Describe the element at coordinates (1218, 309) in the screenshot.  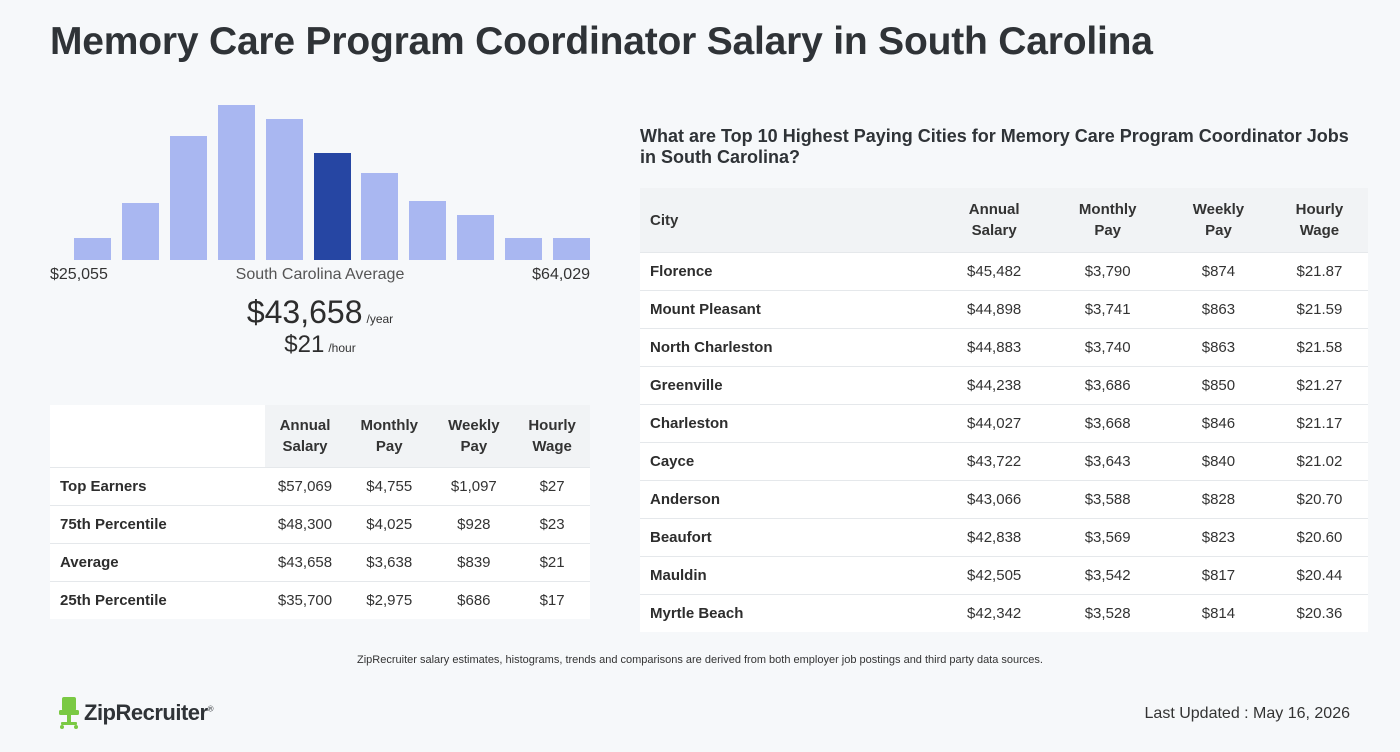
I see `cell-weekly: $863` at that location.